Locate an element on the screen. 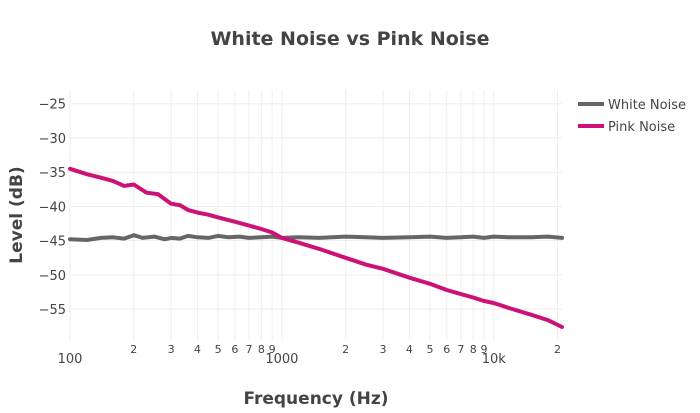 The width and height of the screenshot is (700, 413). y-tick-label: −25 is located at coordinates (52, 105).